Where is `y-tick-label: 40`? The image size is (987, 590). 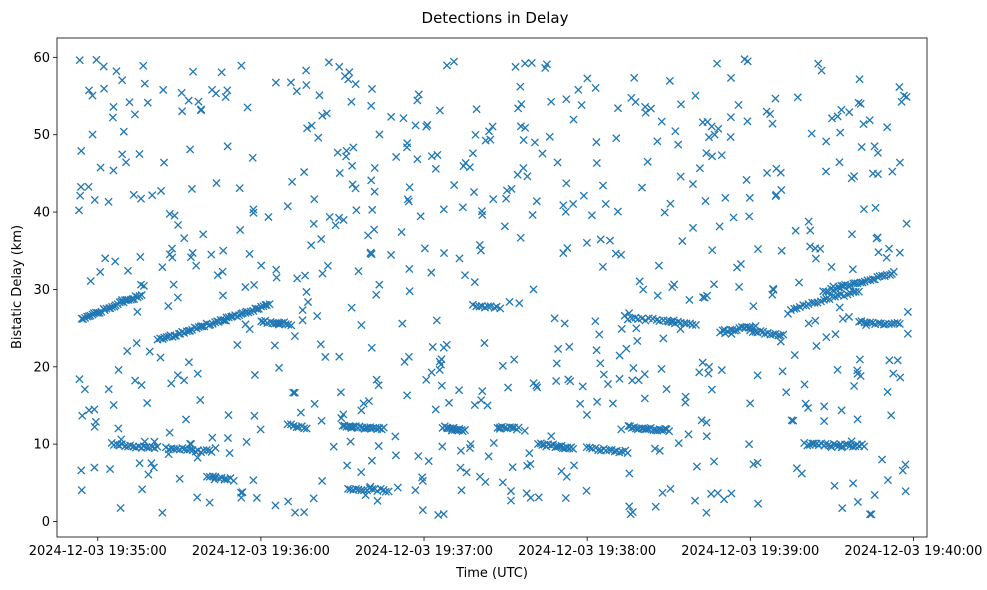 y-tick-label: 40 is located at coordinates (41, 213).